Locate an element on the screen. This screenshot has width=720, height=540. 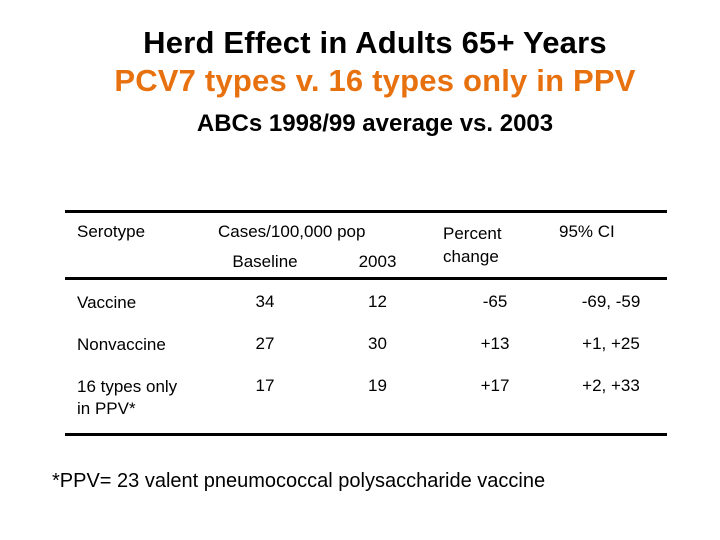
header-95-ci: 95% CI is located at coordinates (587, 231).